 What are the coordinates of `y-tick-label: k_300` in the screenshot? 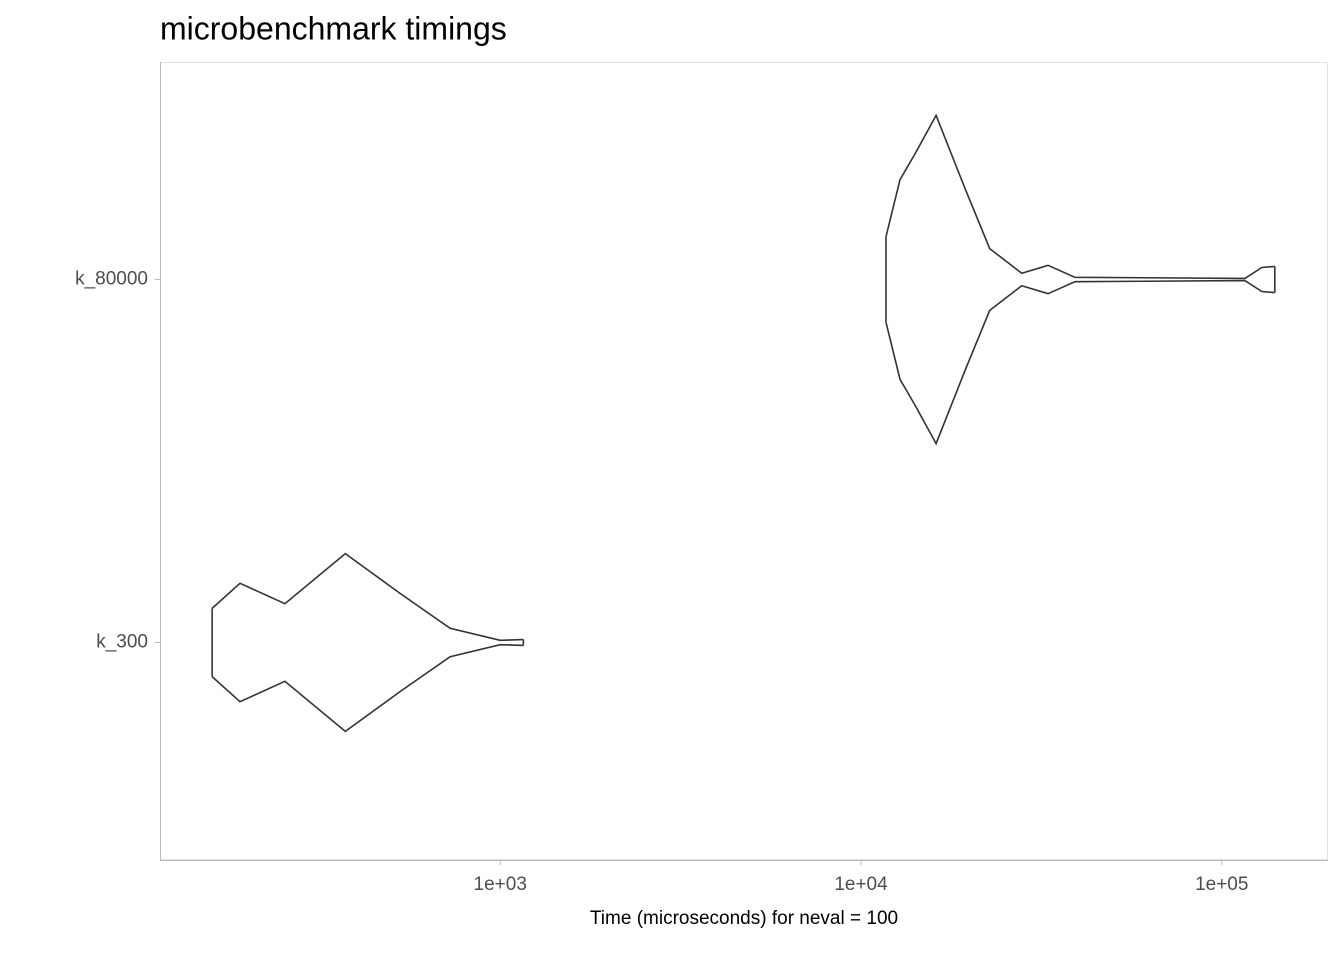 It's located at (122, 642).